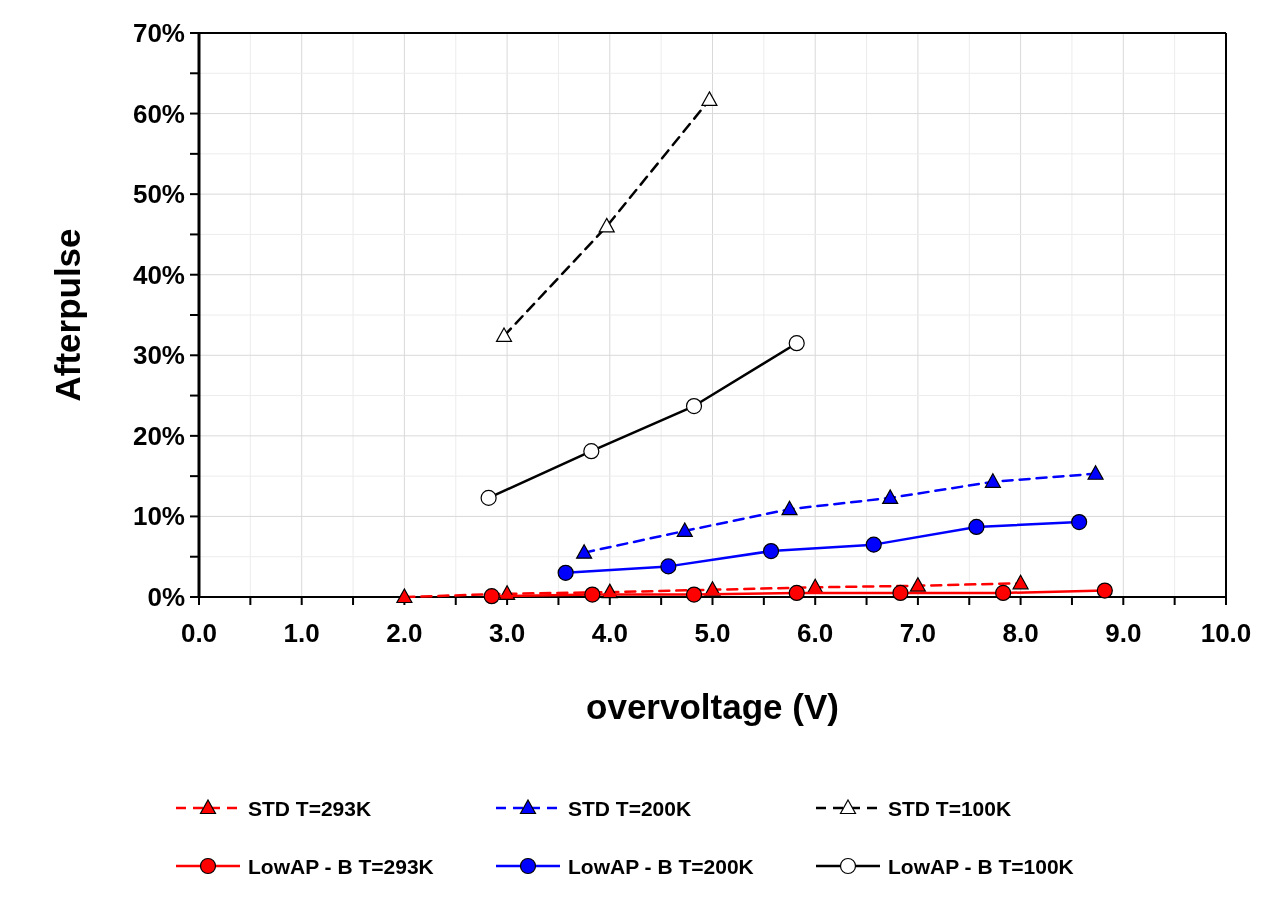  I want to click on y-tick-label: 70%, so click(158, 33).